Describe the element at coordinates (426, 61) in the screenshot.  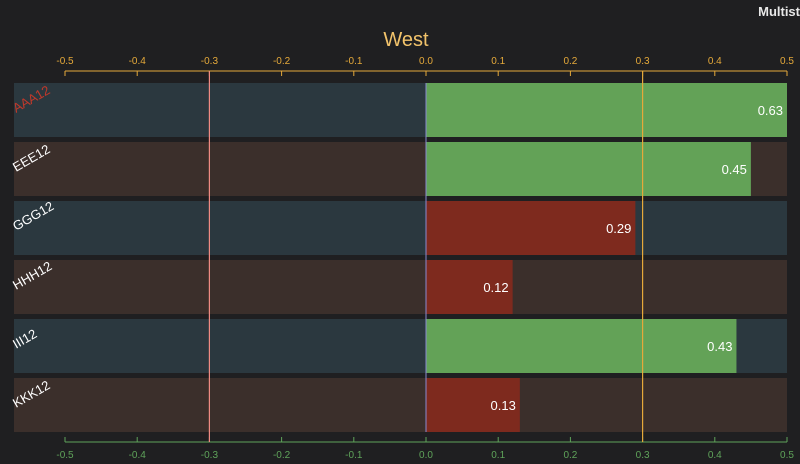
I see `top-tick-label: 0.0` at that location.